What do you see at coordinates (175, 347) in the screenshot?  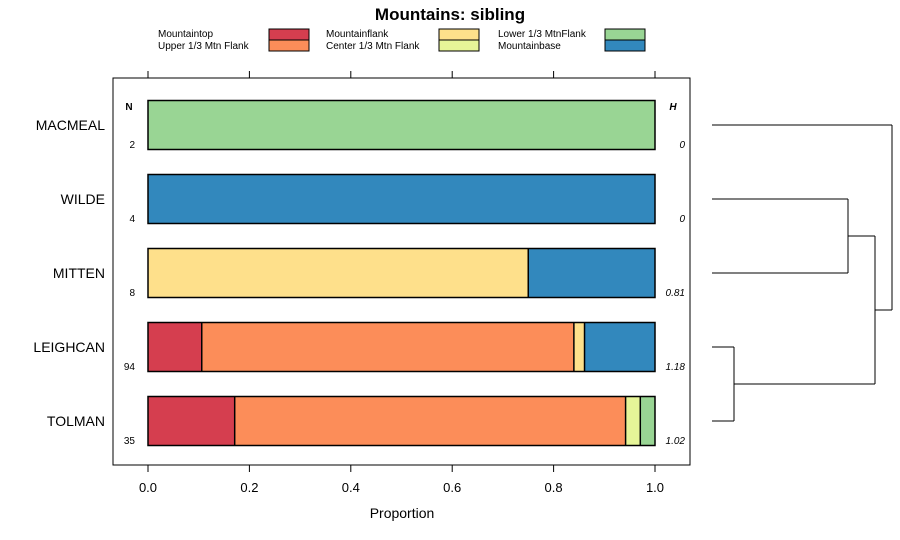 I see `bar-segment-leighcan-mountaintop` at bounding box center [175, 347].